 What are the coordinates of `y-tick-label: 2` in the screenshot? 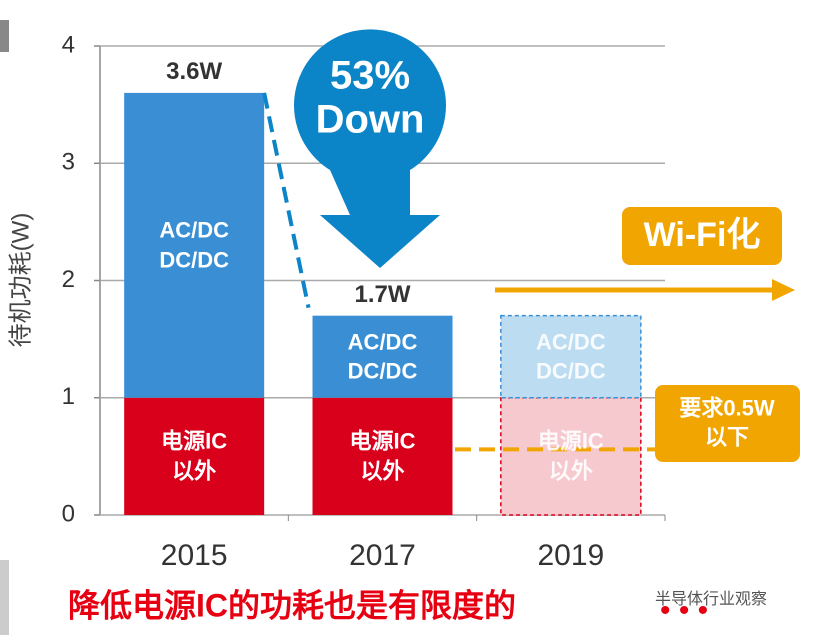 It's located at (68, 279).